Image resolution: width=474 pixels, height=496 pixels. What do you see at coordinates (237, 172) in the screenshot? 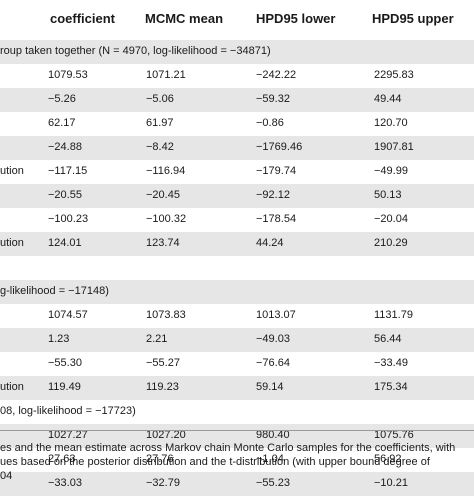
I see `table-row: ution −117.15 −116.94 −179.74 −49.99` at bounding box center [237, 172].